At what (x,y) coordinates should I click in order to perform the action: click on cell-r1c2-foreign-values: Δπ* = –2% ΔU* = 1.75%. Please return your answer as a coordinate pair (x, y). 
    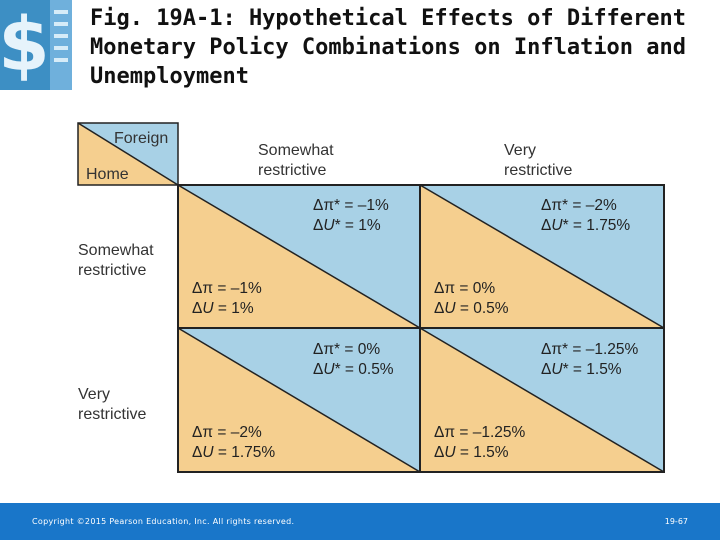
    Looking at the image, I should click on (586, 215).